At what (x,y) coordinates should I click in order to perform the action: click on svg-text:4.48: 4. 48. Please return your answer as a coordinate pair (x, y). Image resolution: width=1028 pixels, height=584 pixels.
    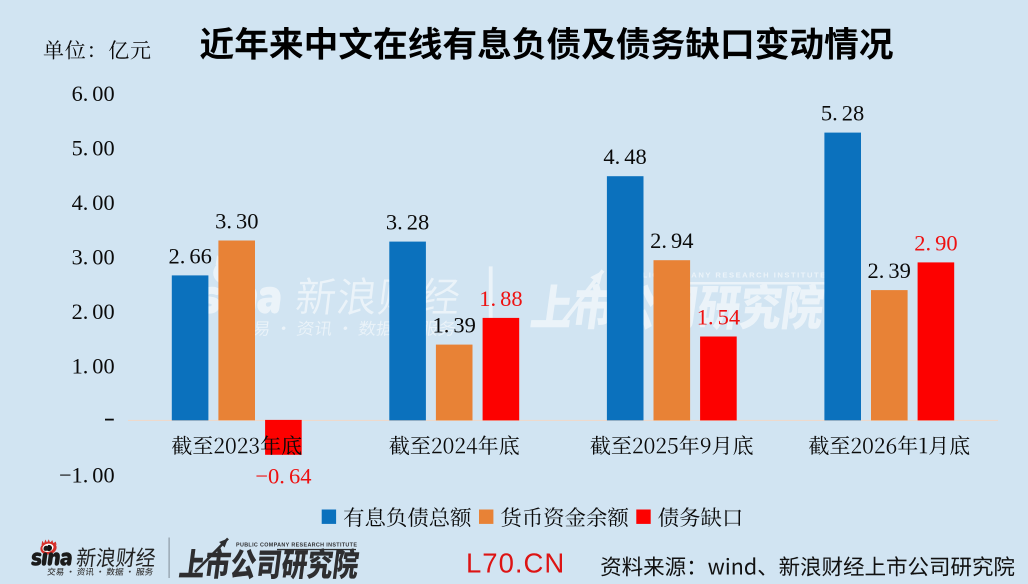
    Looking at the image, I should click on (624, 156).